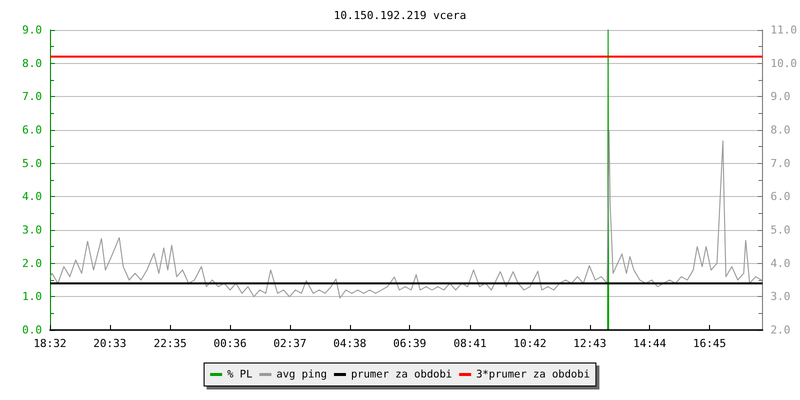 This screenshot has height=400, width=800. I want to click on x-tick-label: 10:42, so click(530, 343).